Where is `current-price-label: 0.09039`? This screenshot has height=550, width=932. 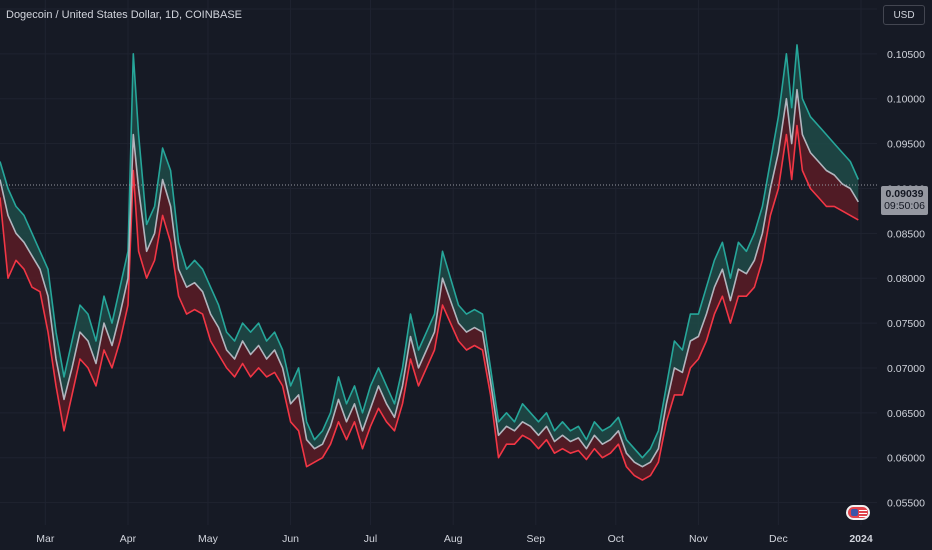
current-price-label: 0.09039 is located at coordinates (904, 194).